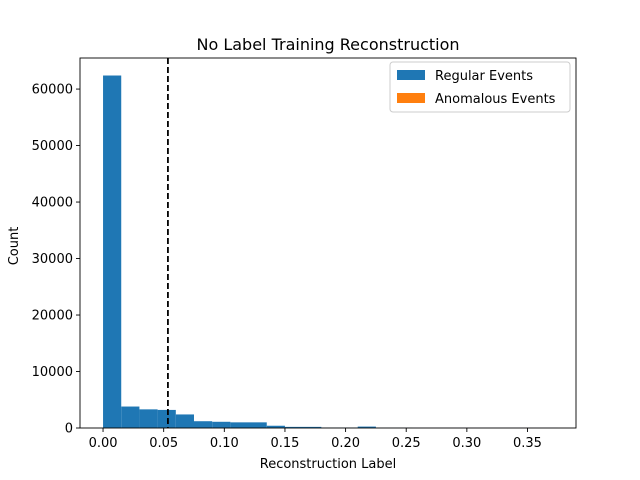 This screenshot has width=640, height=480. Describe the element at coordinates (163, 443) in the screenshot. I see `x-tick-label: 0.05` at that location.